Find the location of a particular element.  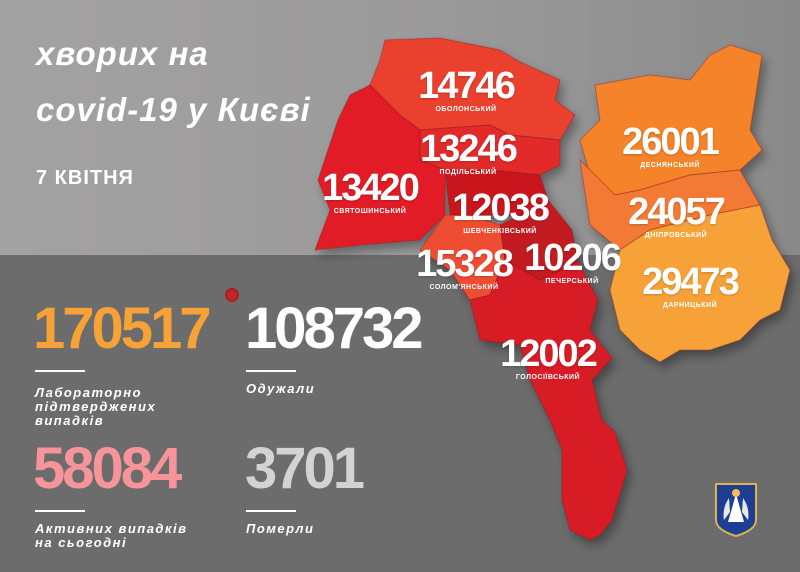

label-line: Активних випадків is located at coordinates (111, 528).